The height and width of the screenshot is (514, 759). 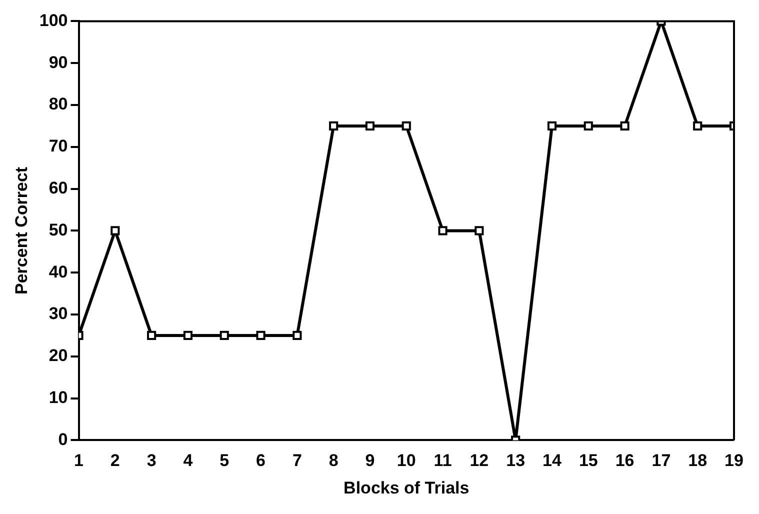 What do you see at coordinates (225, 460) in the screenshot?
I see `x-tick-label: 5` at bounding box center [225, 460].